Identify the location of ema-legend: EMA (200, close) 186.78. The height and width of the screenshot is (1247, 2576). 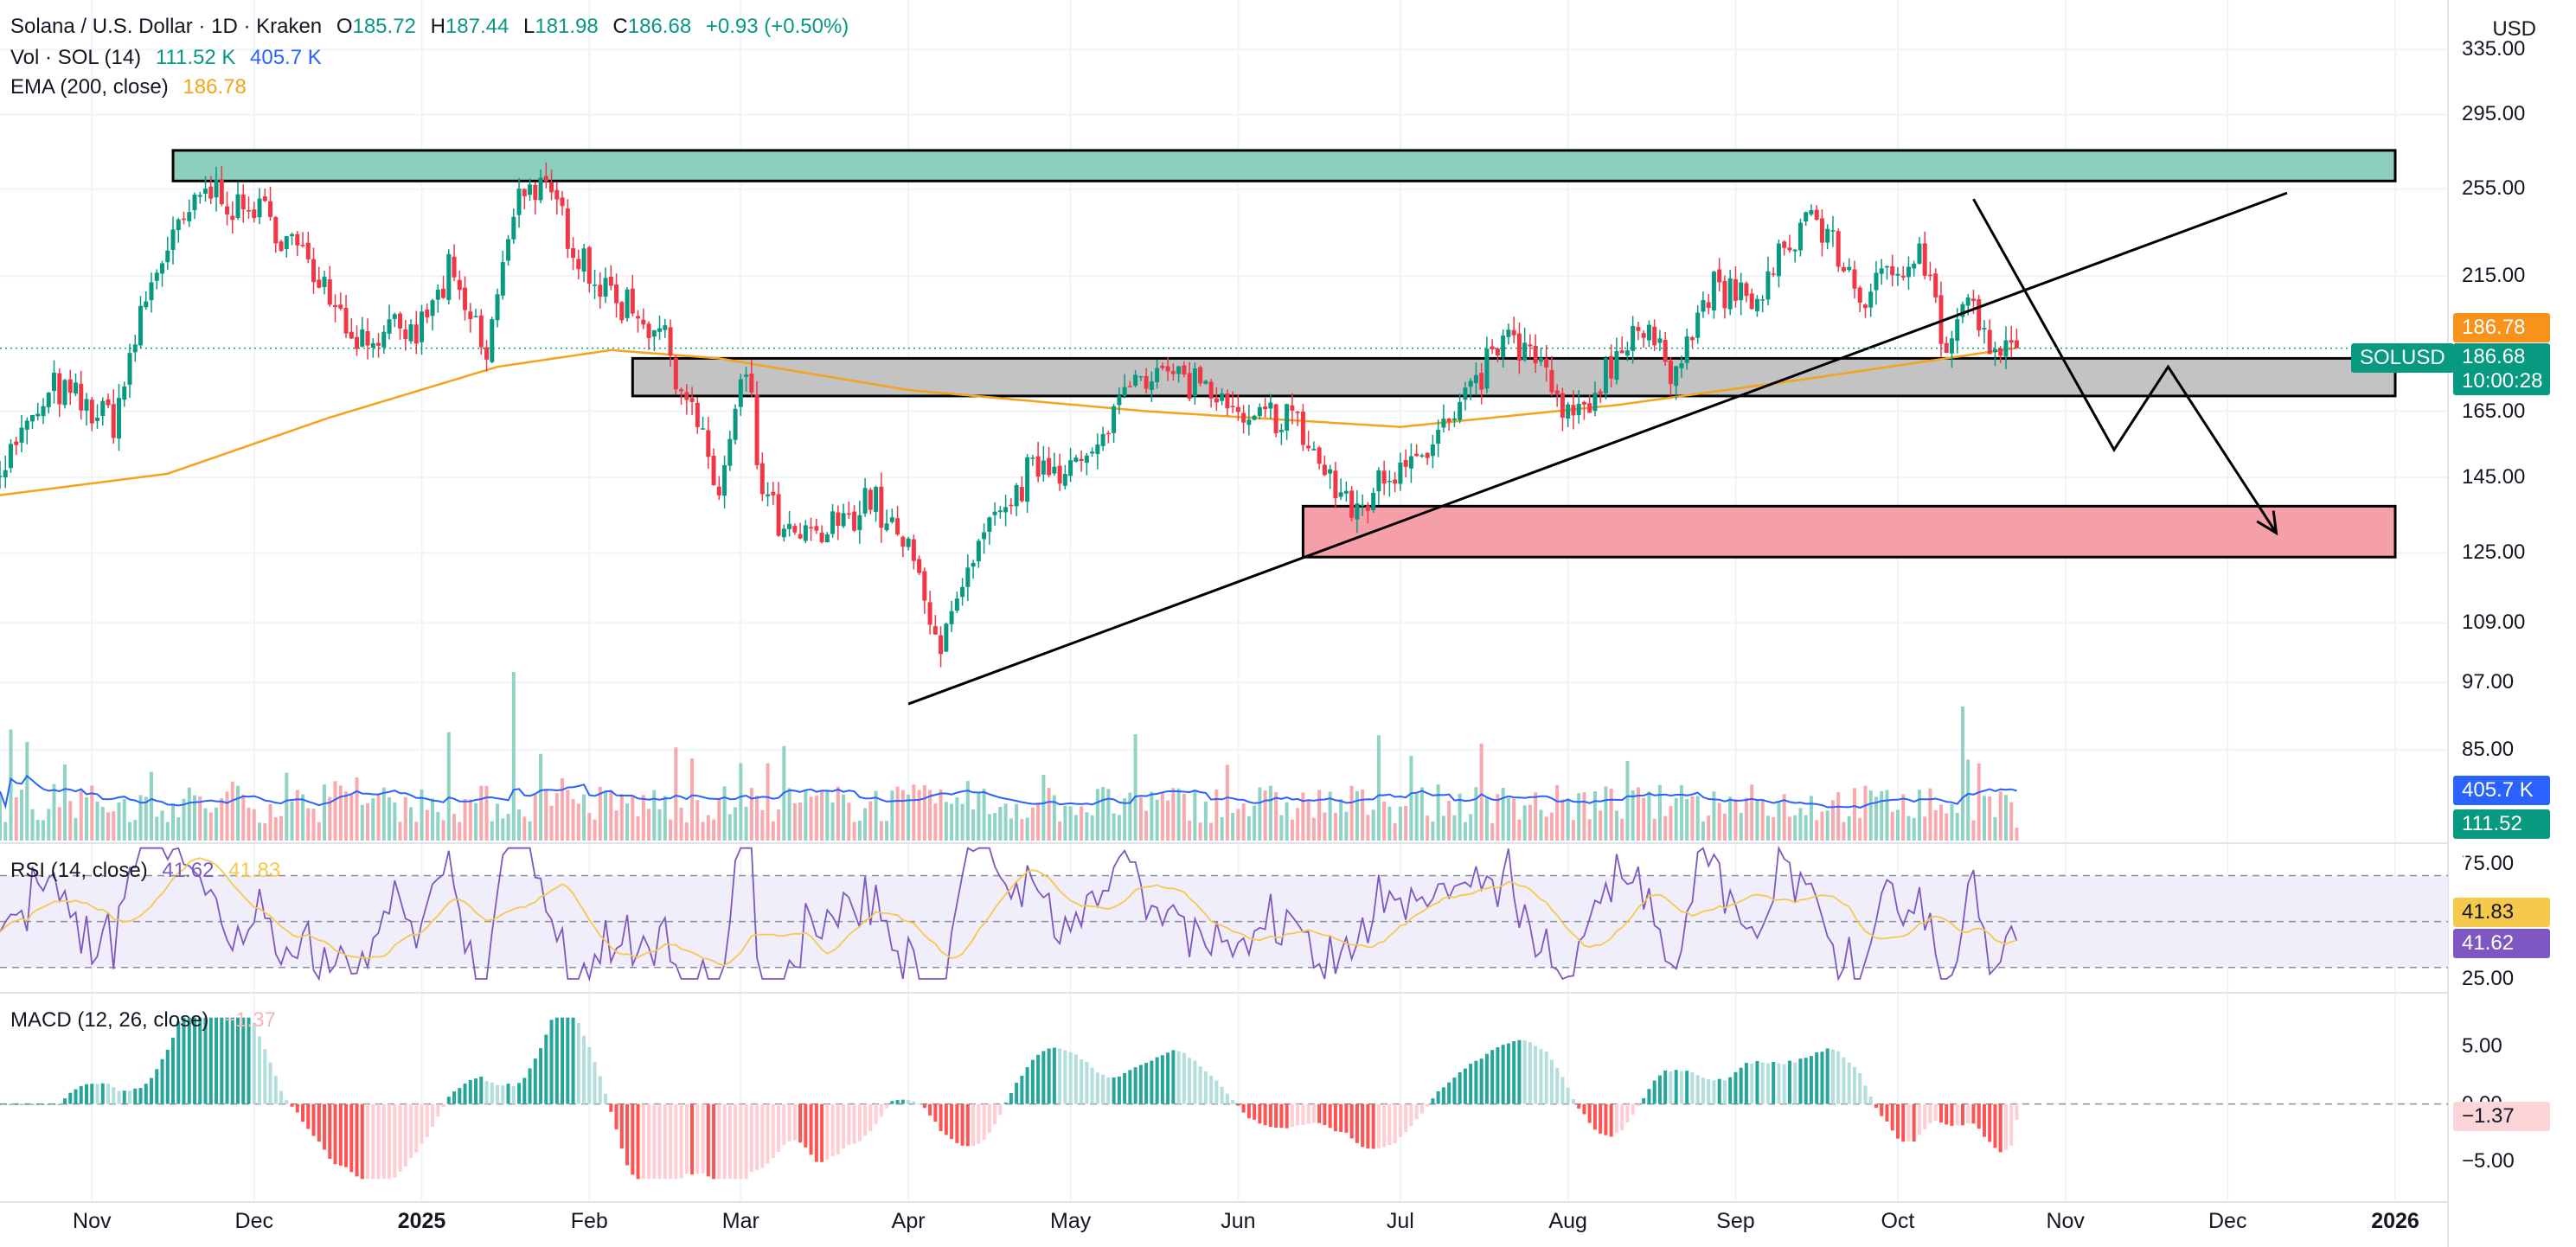
(132, 87).